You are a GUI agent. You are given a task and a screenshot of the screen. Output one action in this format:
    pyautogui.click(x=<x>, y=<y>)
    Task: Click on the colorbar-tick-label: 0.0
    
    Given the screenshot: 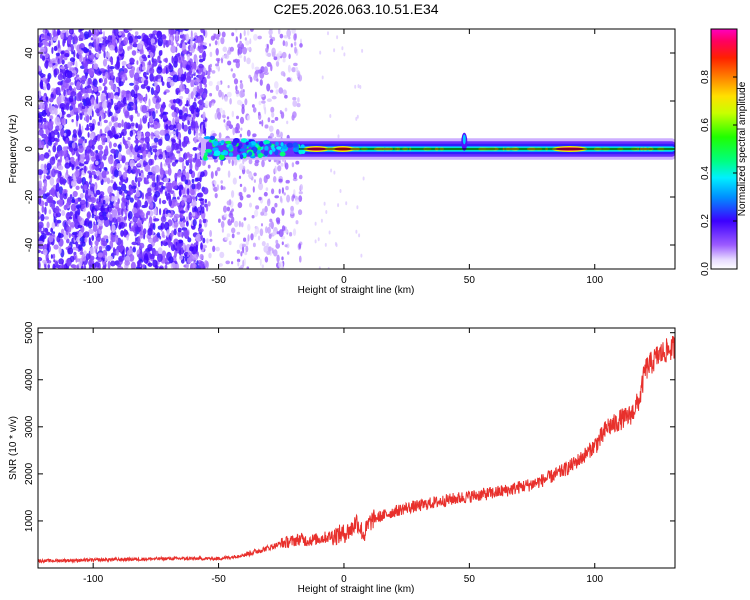 What is the action you would take?
    pyautogui.click(x=705, y=269)
    